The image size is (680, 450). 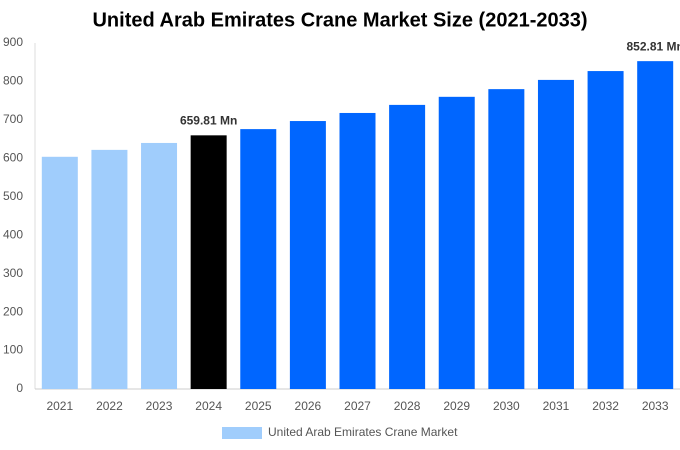 What do you see at coordinates (13, 350) in the screenshot?
I see `y-tick-label: 100` at bounding box center [13, 350].